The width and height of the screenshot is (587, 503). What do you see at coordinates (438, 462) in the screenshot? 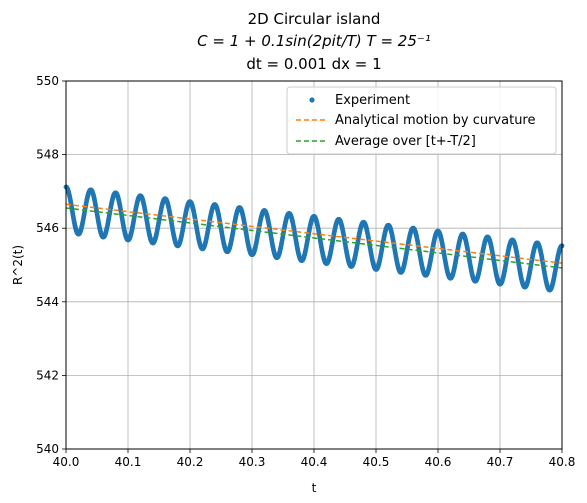
I see `x-tick-label: 40.6` at bounding box center [438, 462].